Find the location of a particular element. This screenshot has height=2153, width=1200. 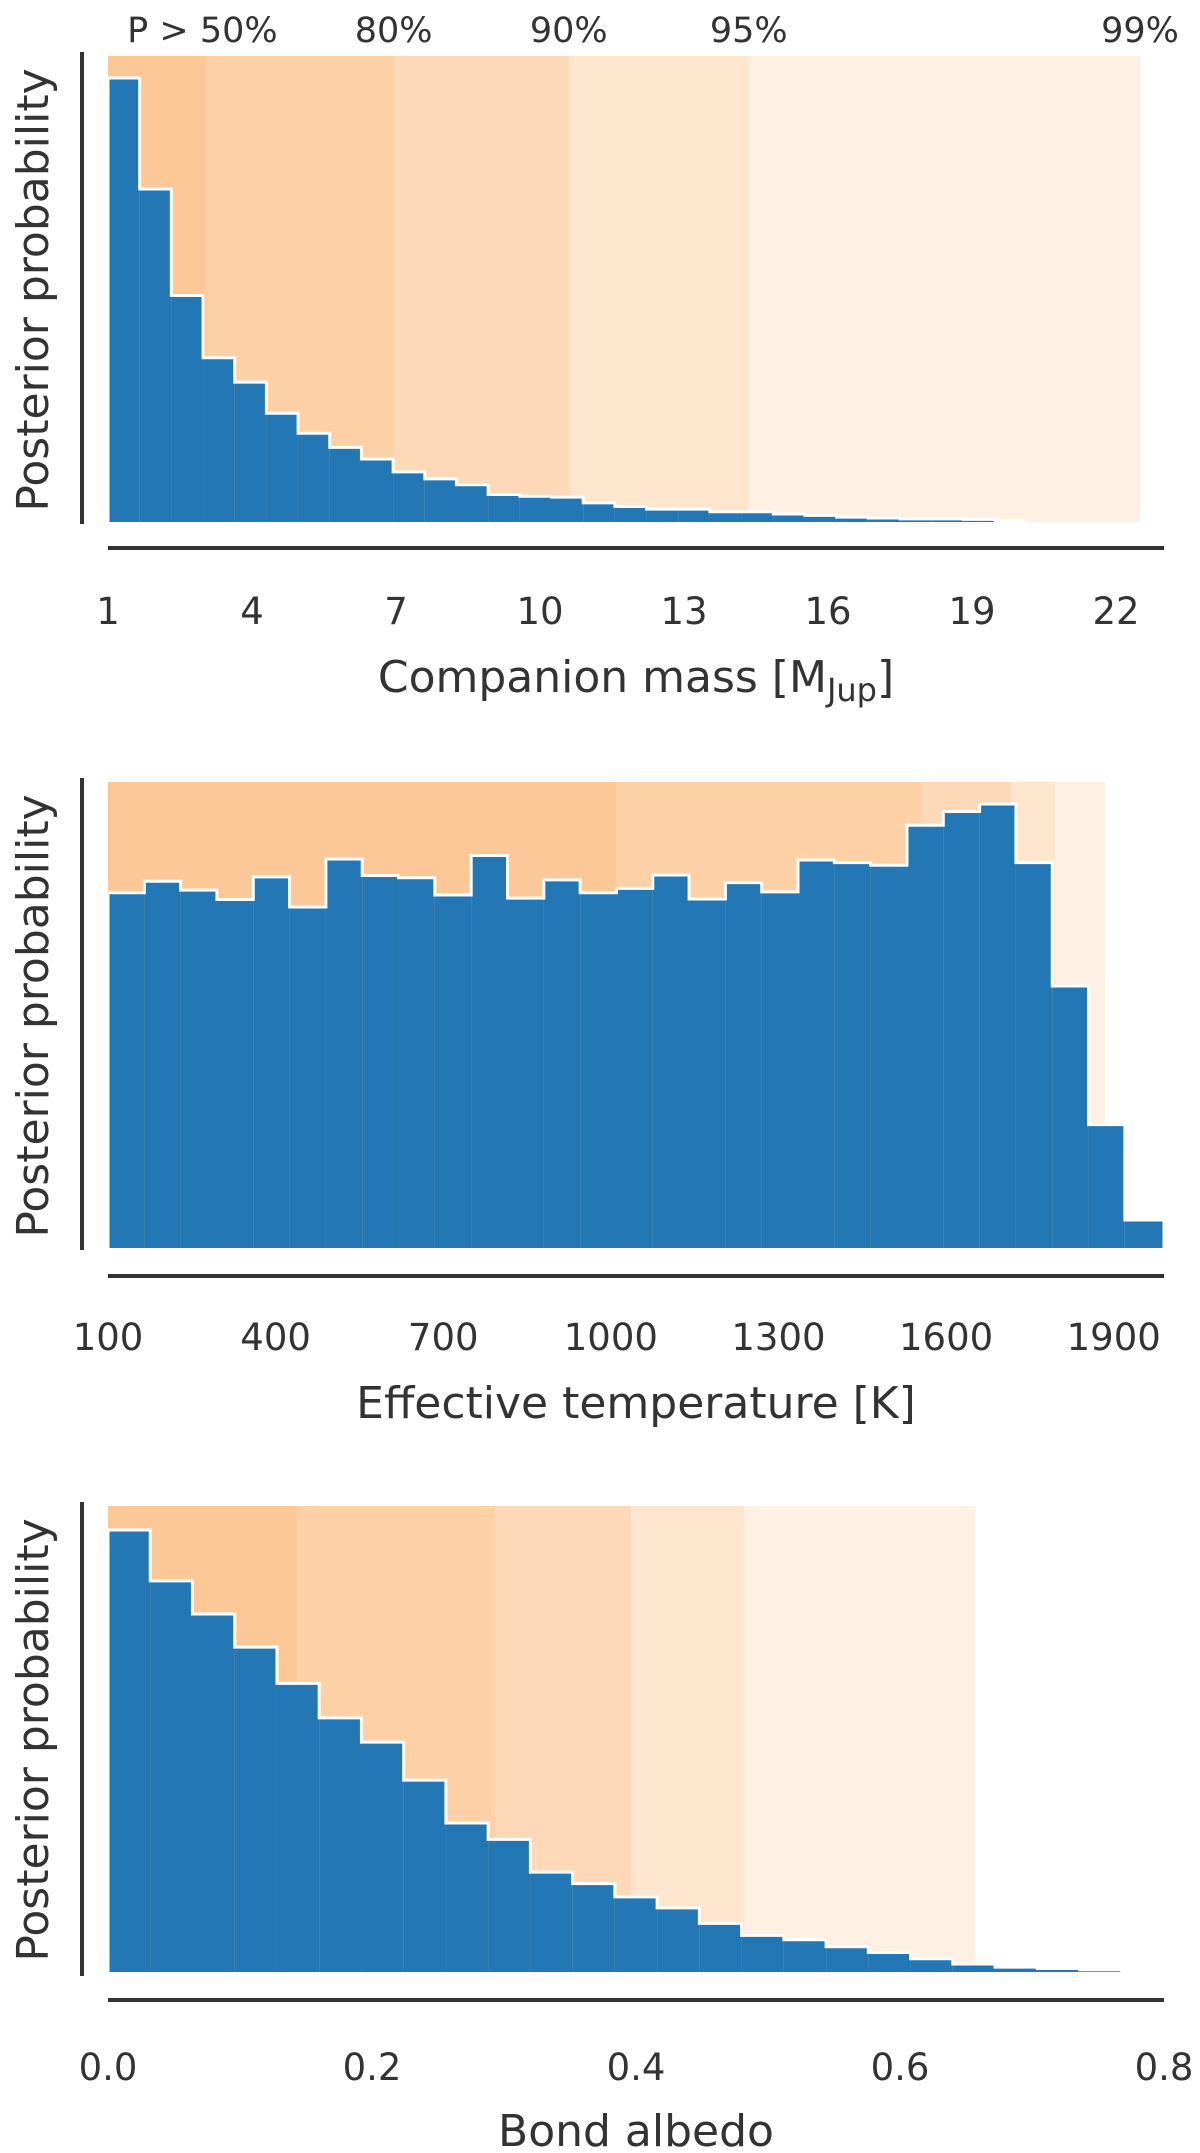

credible-band-label: 80% is located at coordinates (394, 31).